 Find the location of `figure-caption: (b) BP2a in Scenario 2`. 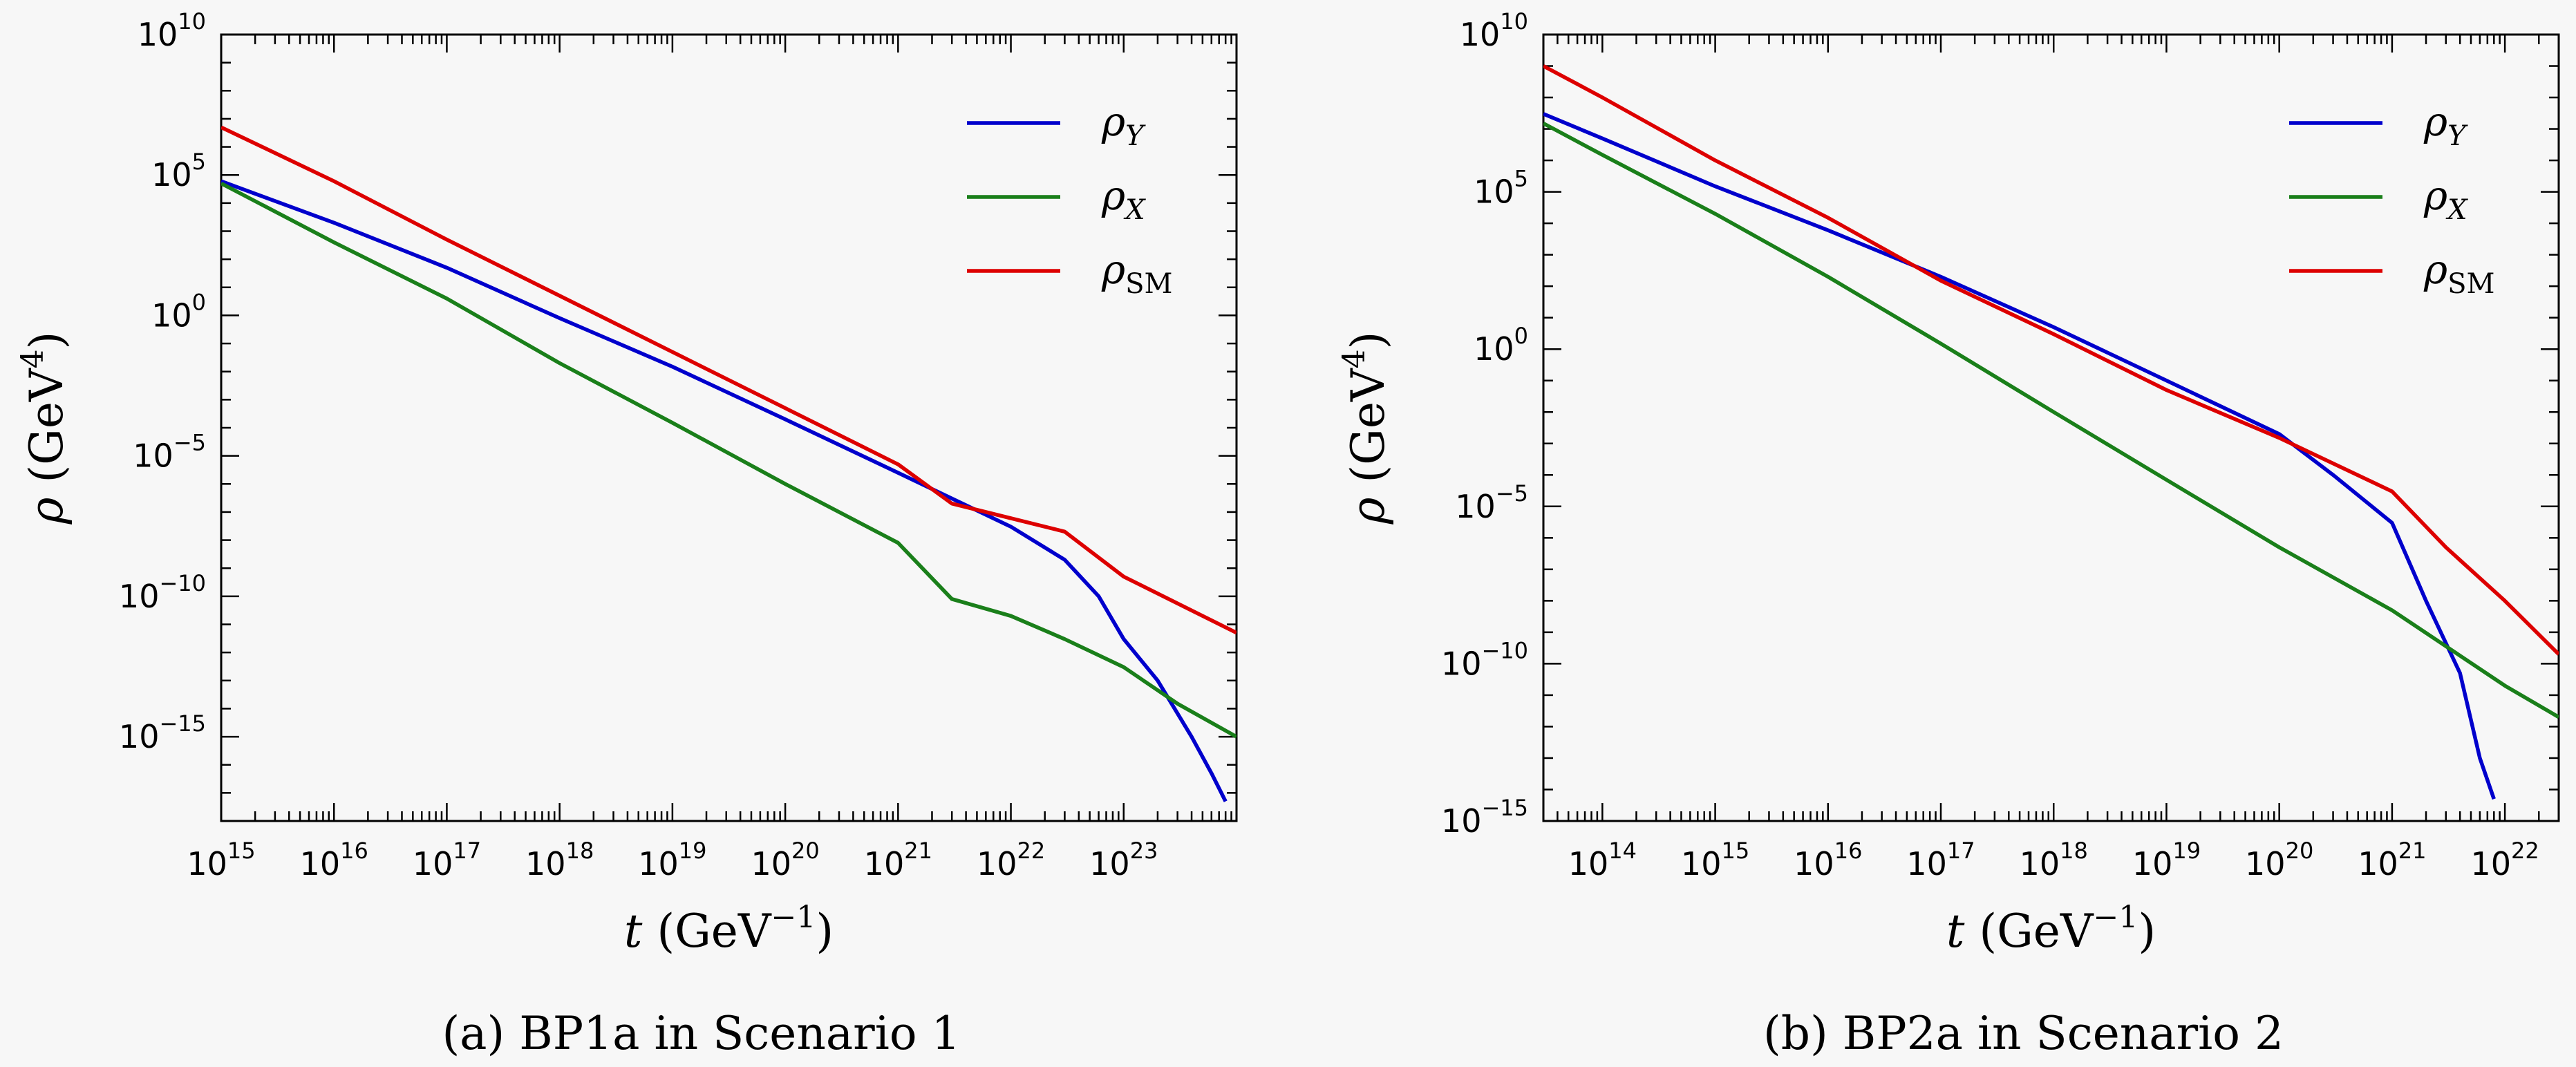

figure-caption: (b) BP2a in Scenario 2 is located at coordinates (2023, 1033).